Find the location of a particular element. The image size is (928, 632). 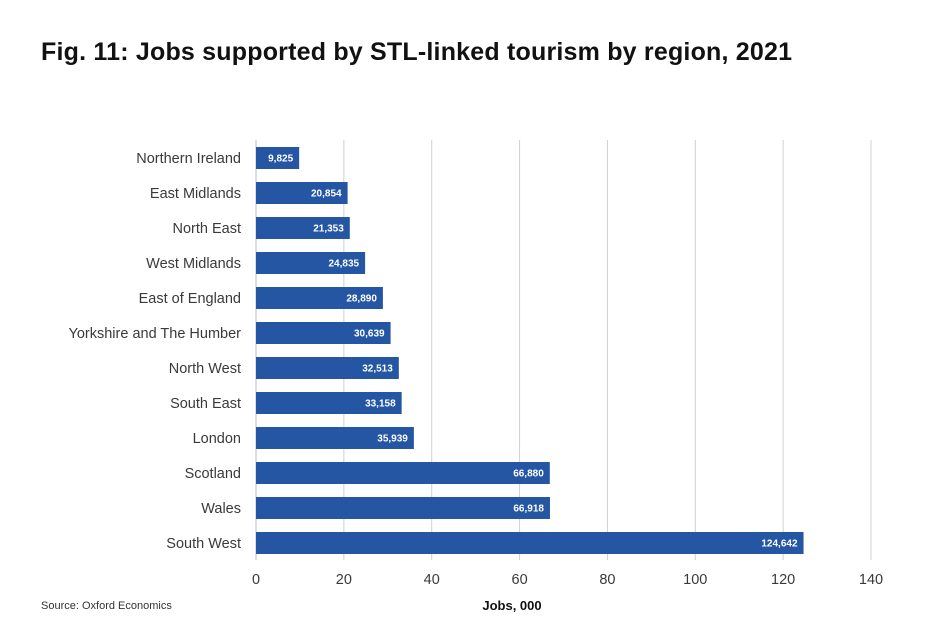

category-label: North West is located at coordinates (205, 369).